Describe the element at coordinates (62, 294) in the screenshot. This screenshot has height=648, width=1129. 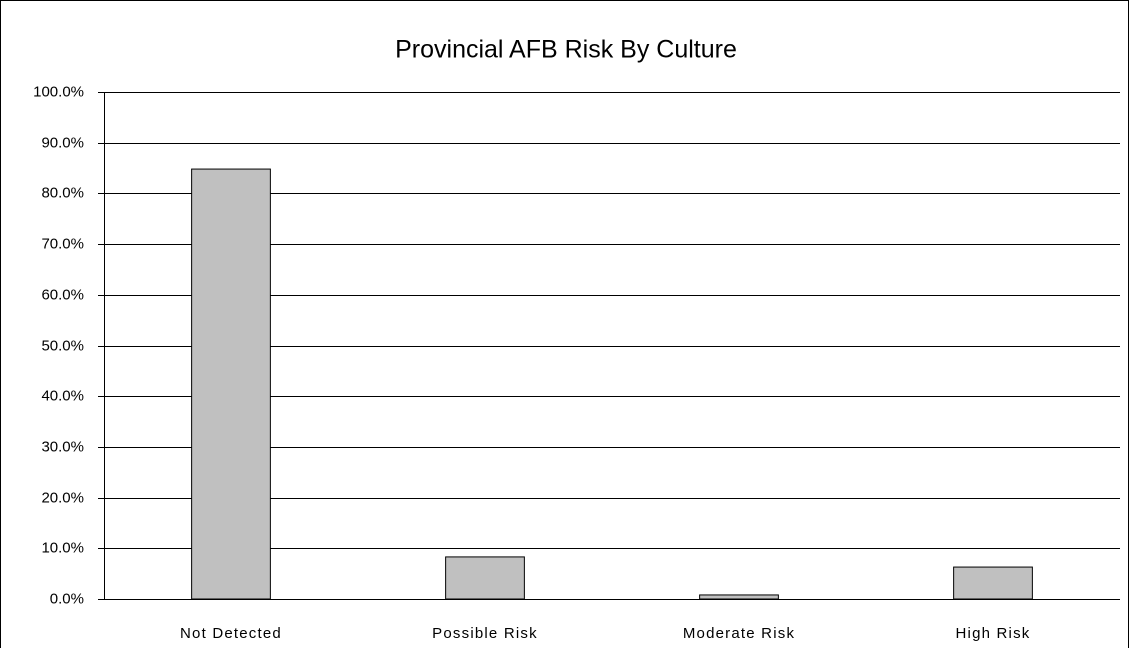
I see `y-tick-label: 60.0%` at that location.